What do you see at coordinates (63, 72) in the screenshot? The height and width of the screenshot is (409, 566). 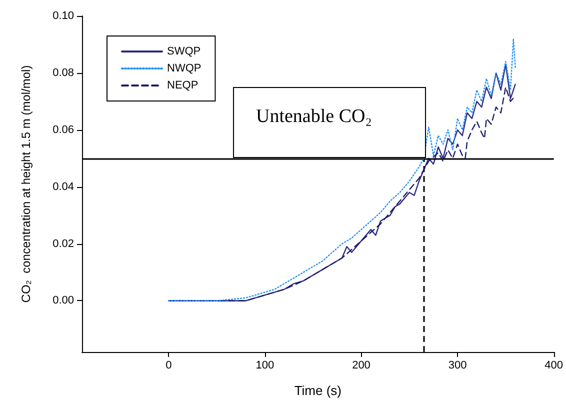 I see `y-tick-label: 0.08` at bounding box center [63, 72].